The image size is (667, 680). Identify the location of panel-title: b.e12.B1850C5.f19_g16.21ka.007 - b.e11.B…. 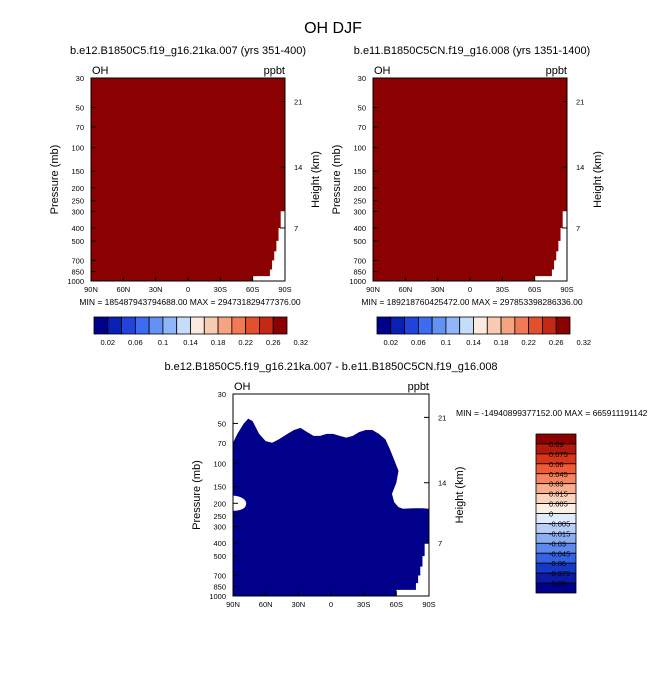
(330, 367).